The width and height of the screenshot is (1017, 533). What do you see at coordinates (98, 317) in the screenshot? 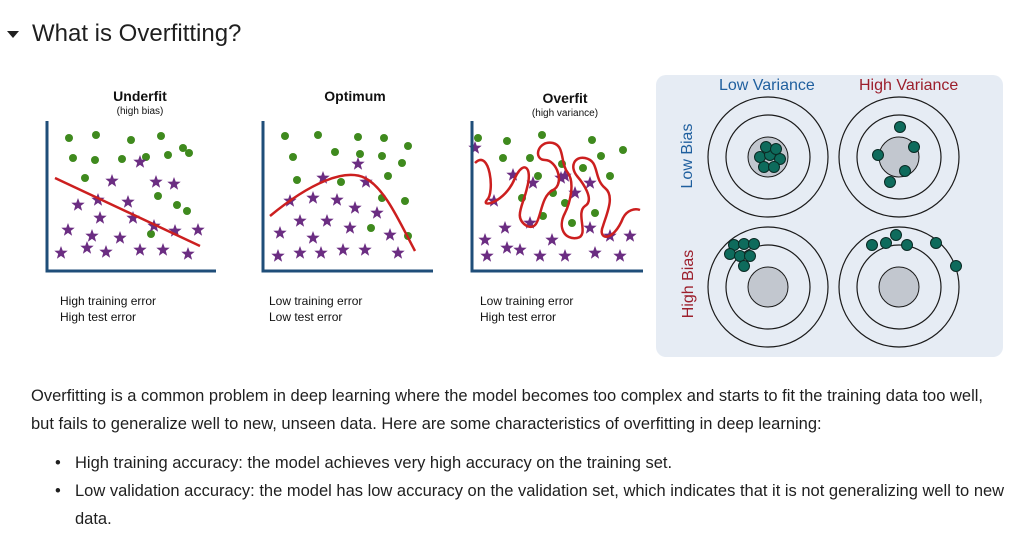
I see `caption-line: High test error` at bounding box center [98, 317].